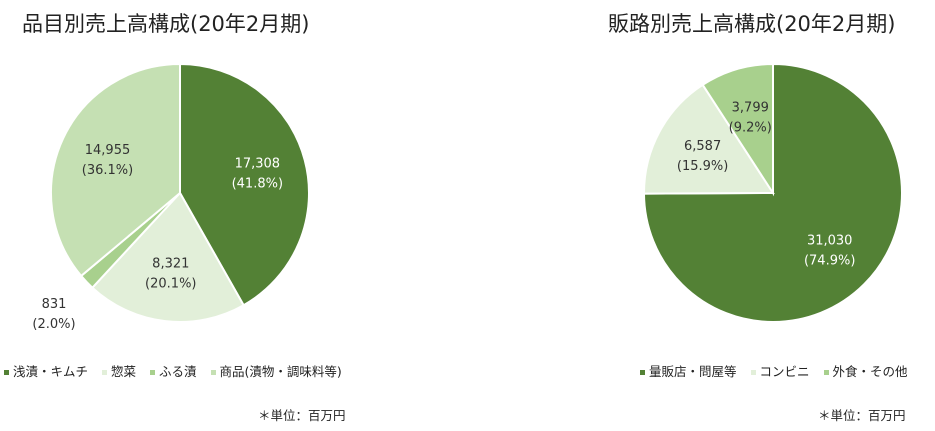  What do you see at coordinates (51, 371) in the screenshot?
I see `legend-label: 浅漬・キムチ` at bounding box center [51, 371].